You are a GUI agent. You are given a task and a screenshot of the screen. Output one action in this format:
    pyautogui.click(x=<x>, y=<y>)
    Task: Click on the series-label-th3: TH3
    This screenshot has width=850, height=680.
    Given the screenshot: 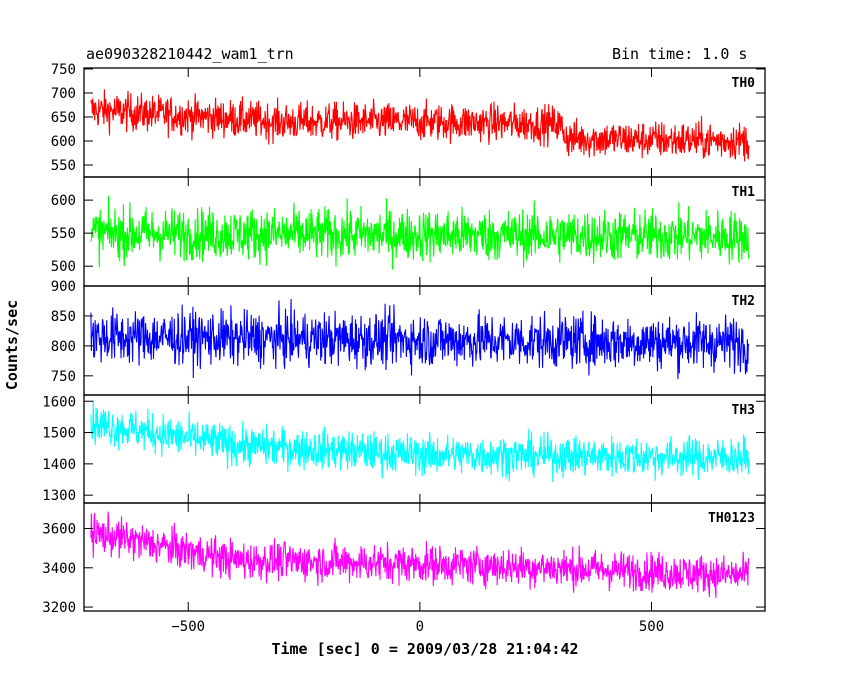 What is the action you would take?
    pyautogui.click(x=743, y=410)
    